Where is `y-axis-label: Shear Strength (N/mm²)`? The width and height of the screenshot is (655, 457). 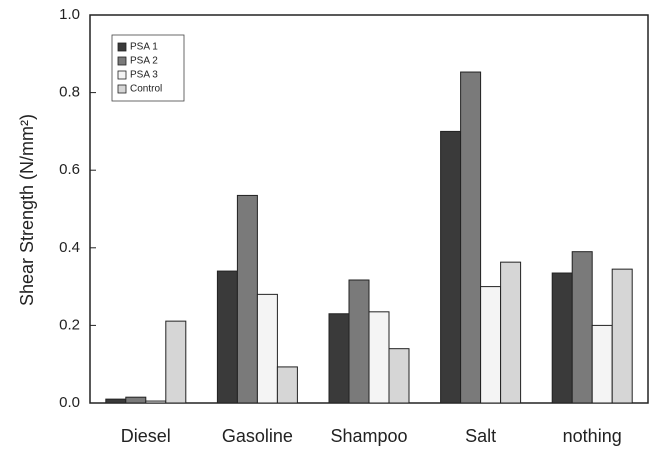
y-axis-label: Shear Strength (N/mm²) is located at coordinates (27, 210).